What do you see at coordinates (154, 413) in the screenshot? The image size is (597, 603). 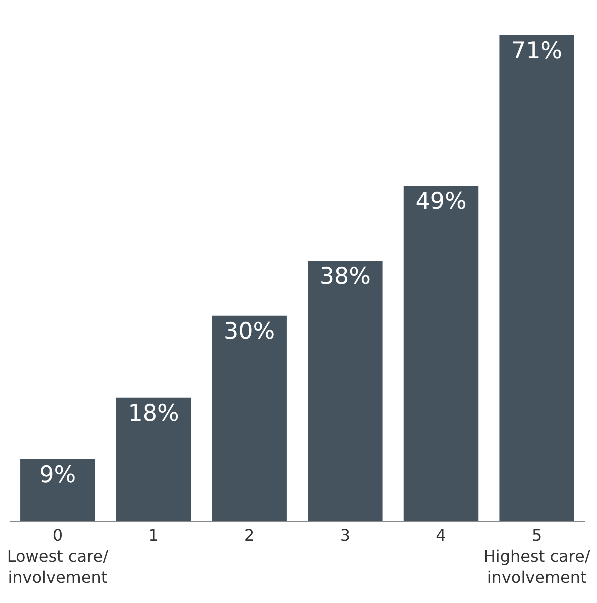 I see `data-label: 18%` at bounding box center [154, 413].